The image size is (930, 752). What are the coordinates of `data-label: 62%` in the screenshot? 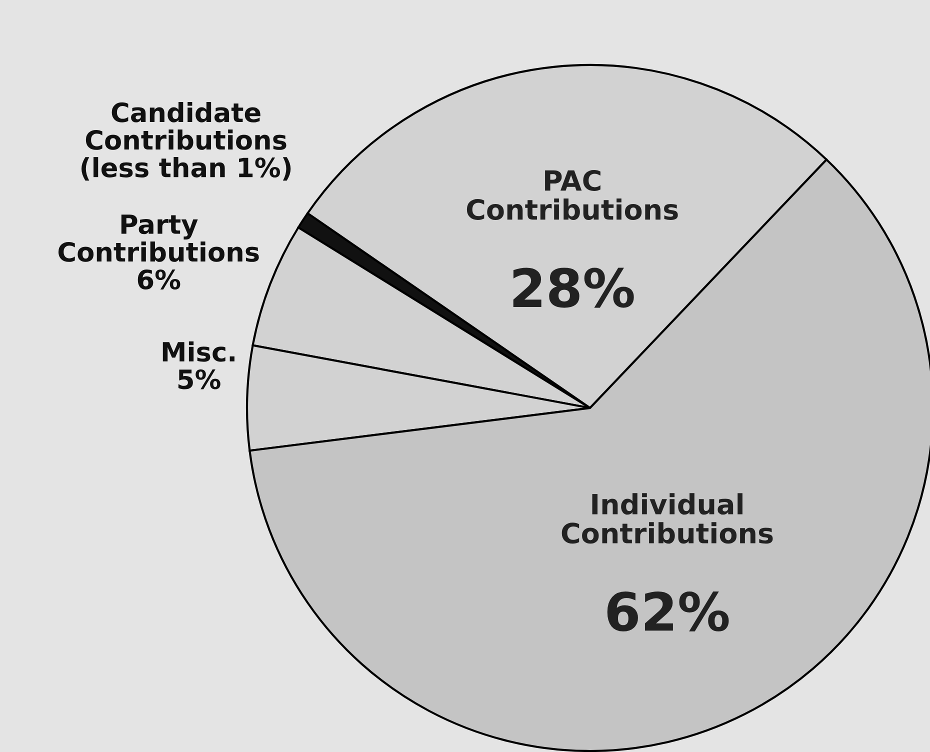 It's located at (668, 612).